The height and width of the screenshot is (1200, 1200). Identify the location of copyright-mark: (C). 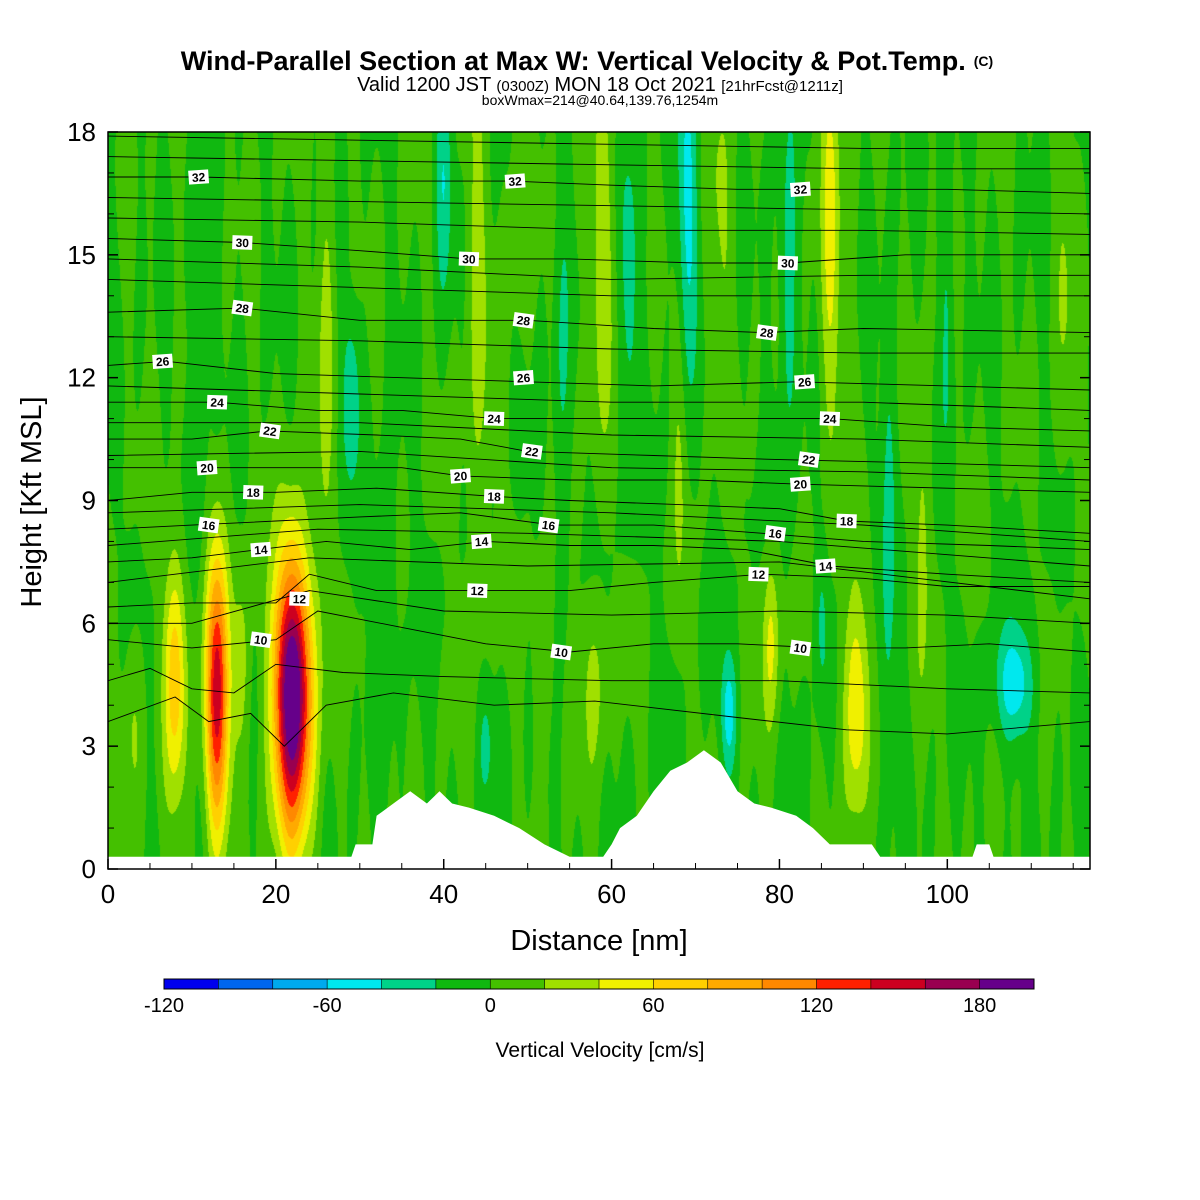
(983, 61).